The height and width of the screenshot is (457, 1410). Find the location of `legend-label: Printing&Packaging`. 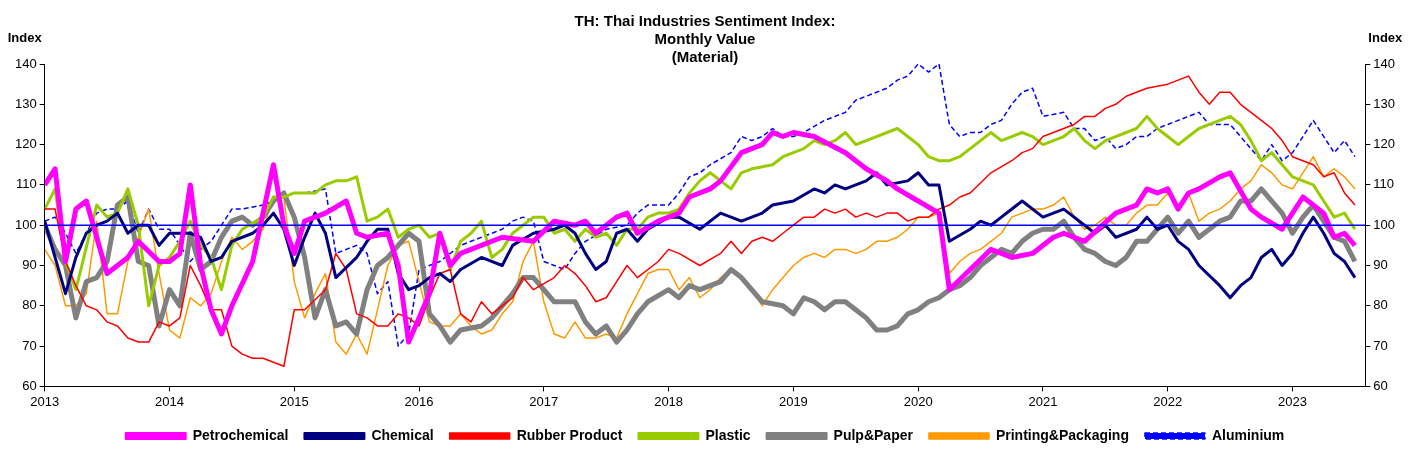

legend-label: Printing&Packaging is located at coordinates (1062, 434).